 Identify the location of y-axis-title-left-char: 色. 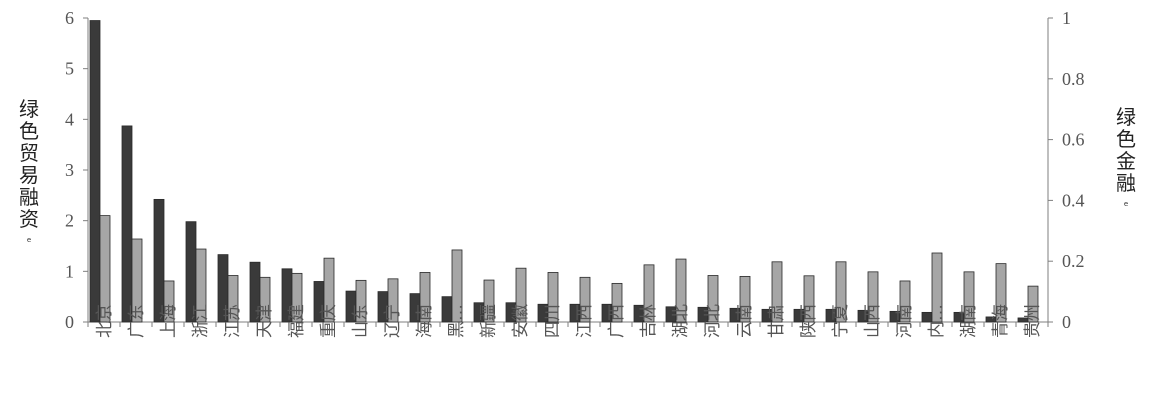
(29, 131).